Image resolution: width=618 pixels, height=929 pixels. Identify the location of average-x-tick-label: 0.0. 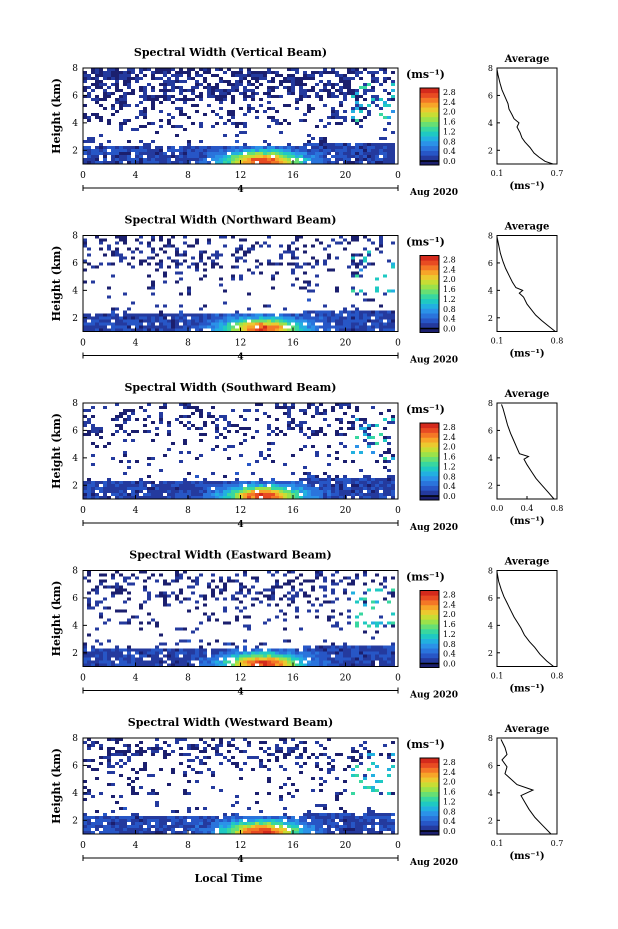
(497, 508).